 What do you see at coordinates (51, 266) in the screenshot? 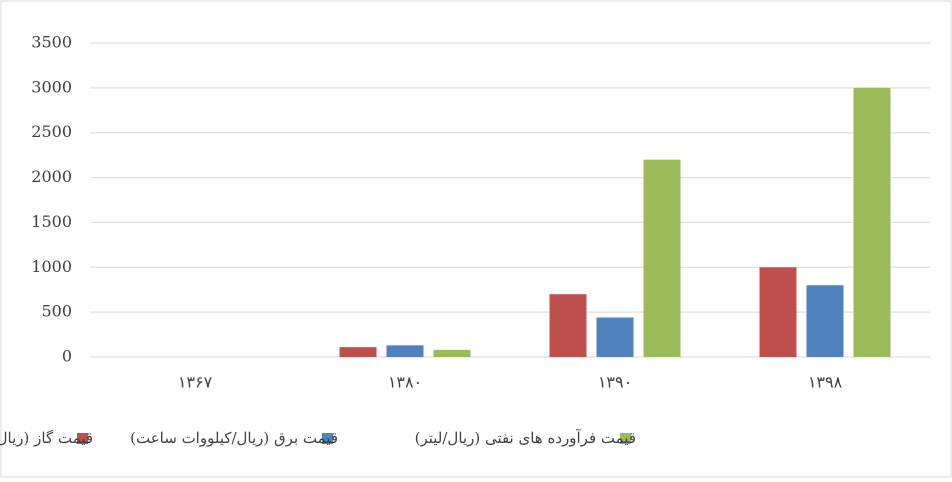
I see `y-tick-label: 1000` at bounding box center [51, 266].